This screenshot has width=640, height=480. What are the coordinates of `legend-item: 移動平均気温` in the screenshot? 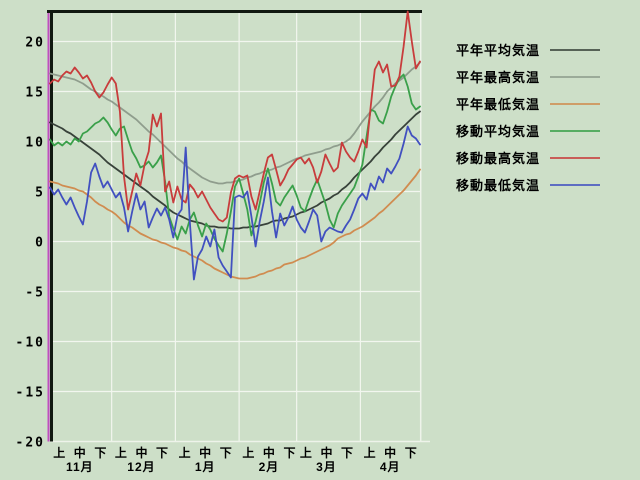 It's located at (528, 130).